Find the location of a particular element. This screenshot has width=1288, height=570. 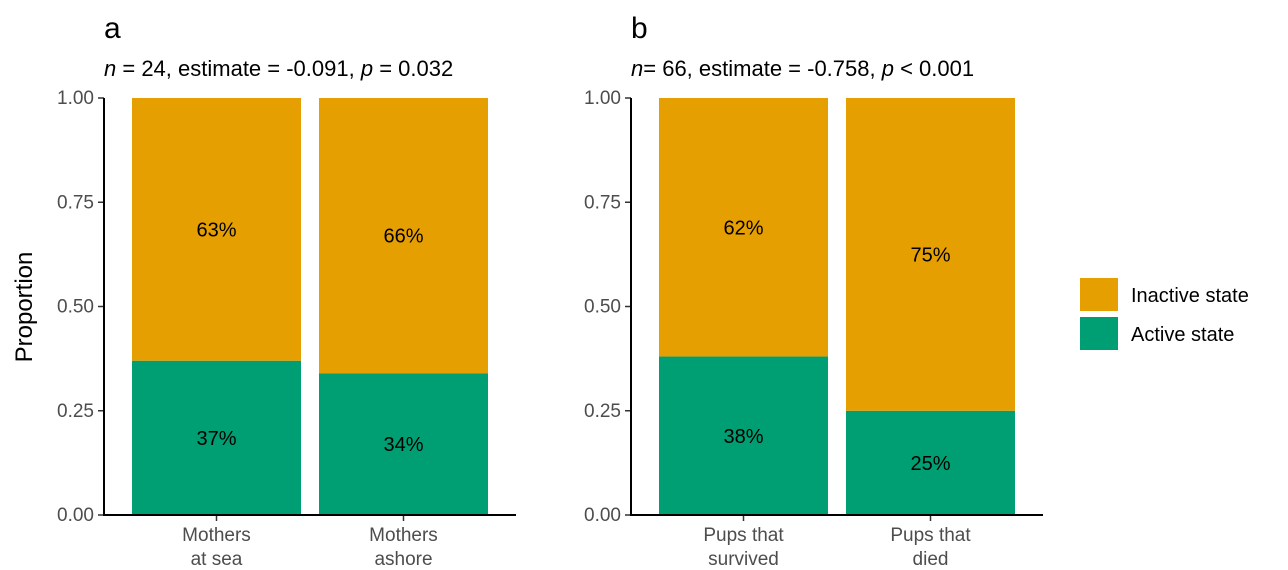

bar-value-label: 34% is located at coordinates (403, 445).